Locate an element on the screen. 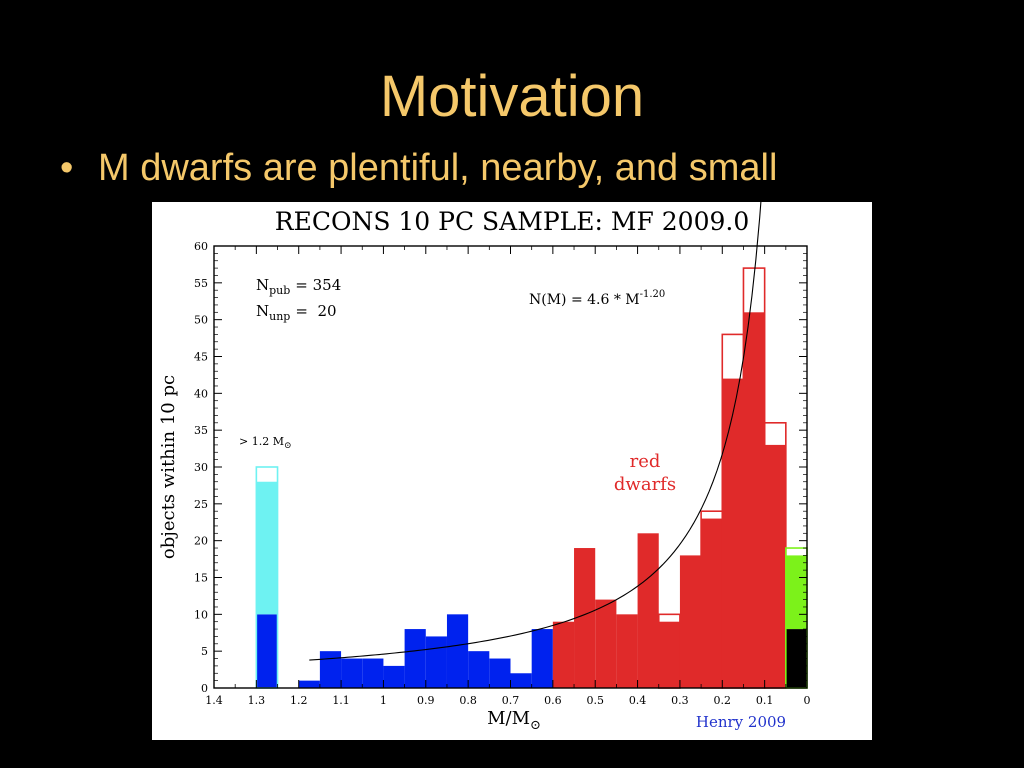  y-tick-label: 5 is located at coordinates (204, 651).